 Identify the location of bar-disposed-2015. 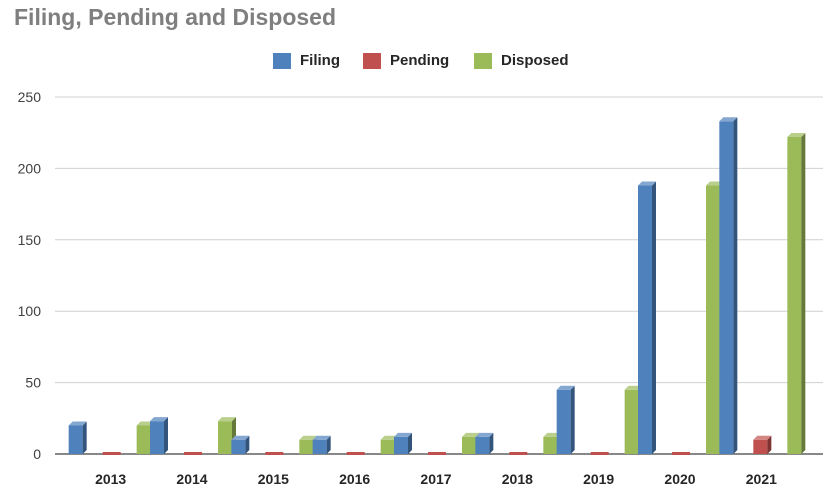
(306, 447).